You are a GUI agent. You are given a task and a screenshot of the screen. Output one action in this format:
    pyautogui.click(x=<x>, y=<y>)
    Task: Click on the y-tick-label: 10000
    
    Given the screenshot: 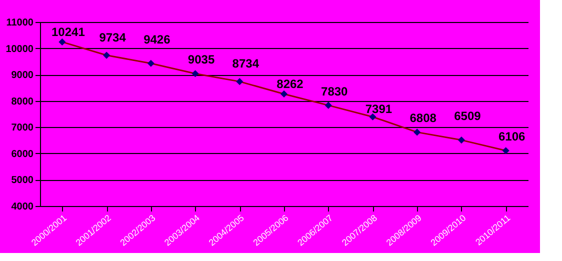 What is the action you would take?
    pyautogui.click(x=20, y=49)
    